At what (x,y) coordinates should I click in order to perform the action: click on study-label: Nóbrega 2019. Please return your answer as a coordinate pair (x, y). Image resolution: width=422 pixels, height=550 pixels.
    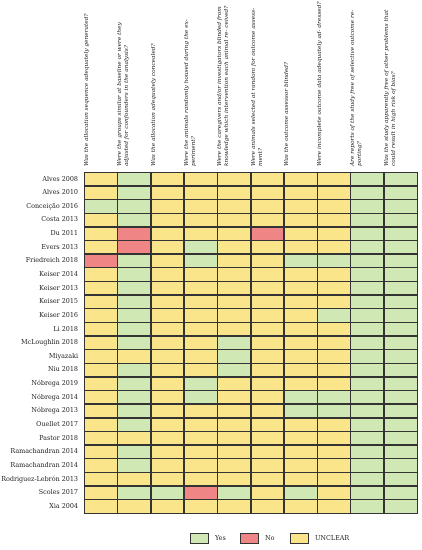
    Looking at the image, I should click on (54, 383).